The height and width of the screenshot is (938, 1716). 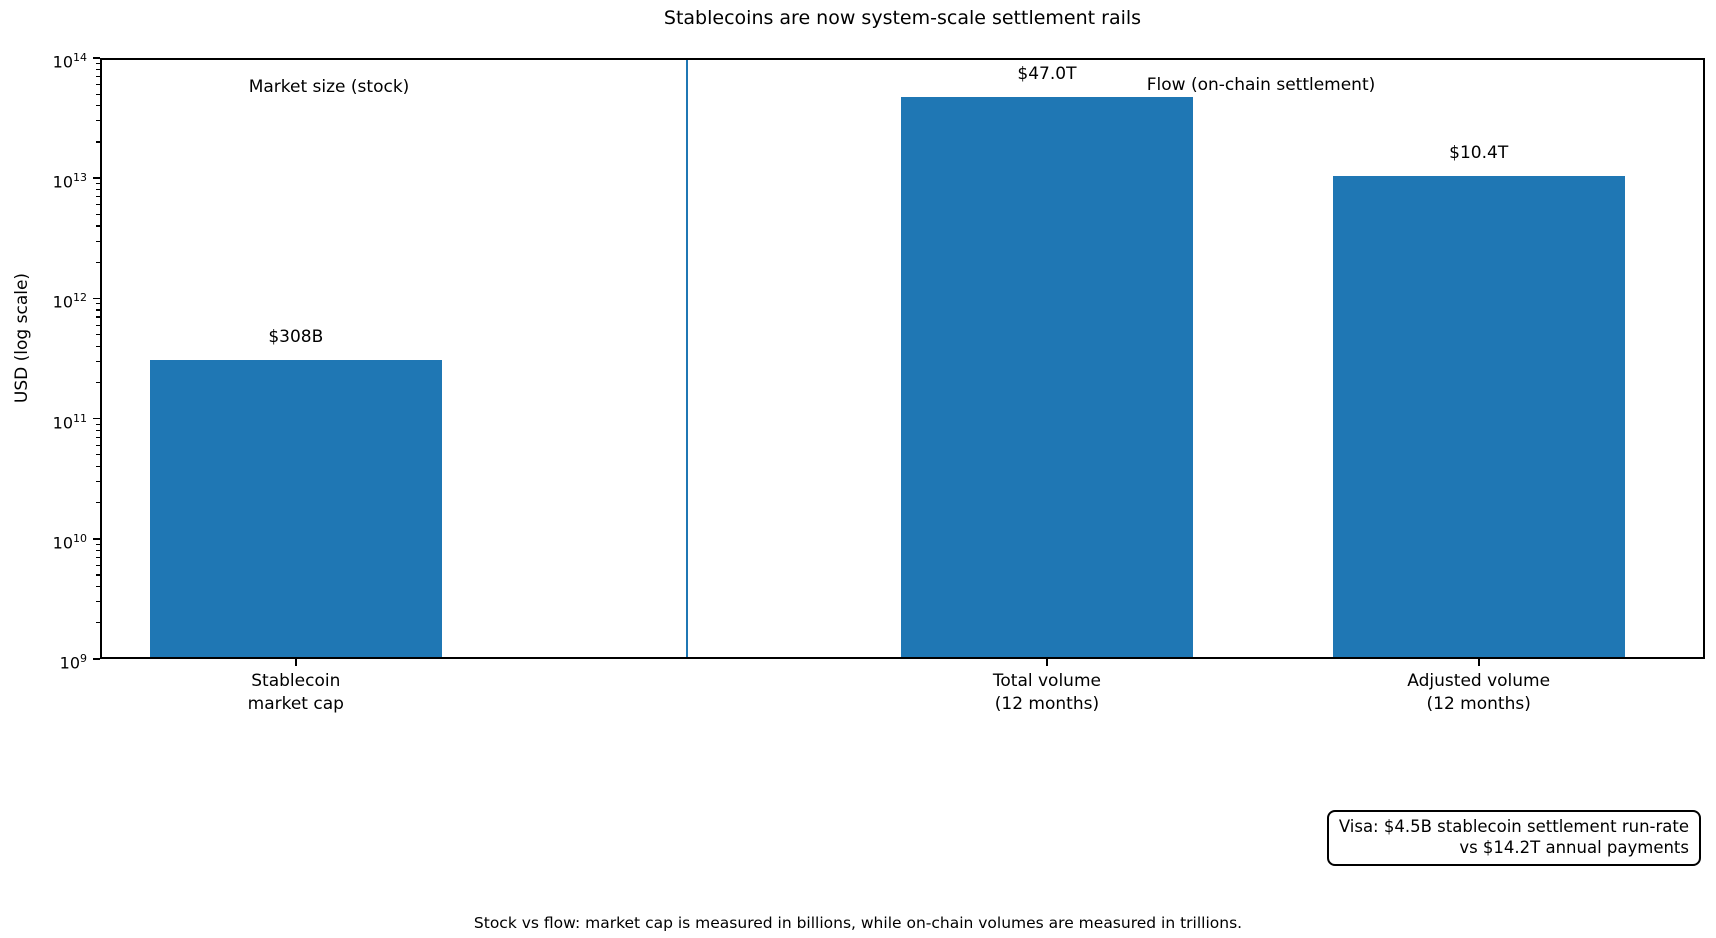 I want to click on x-tick-label: Total volume (12 months), so click(x=1046, y=692).